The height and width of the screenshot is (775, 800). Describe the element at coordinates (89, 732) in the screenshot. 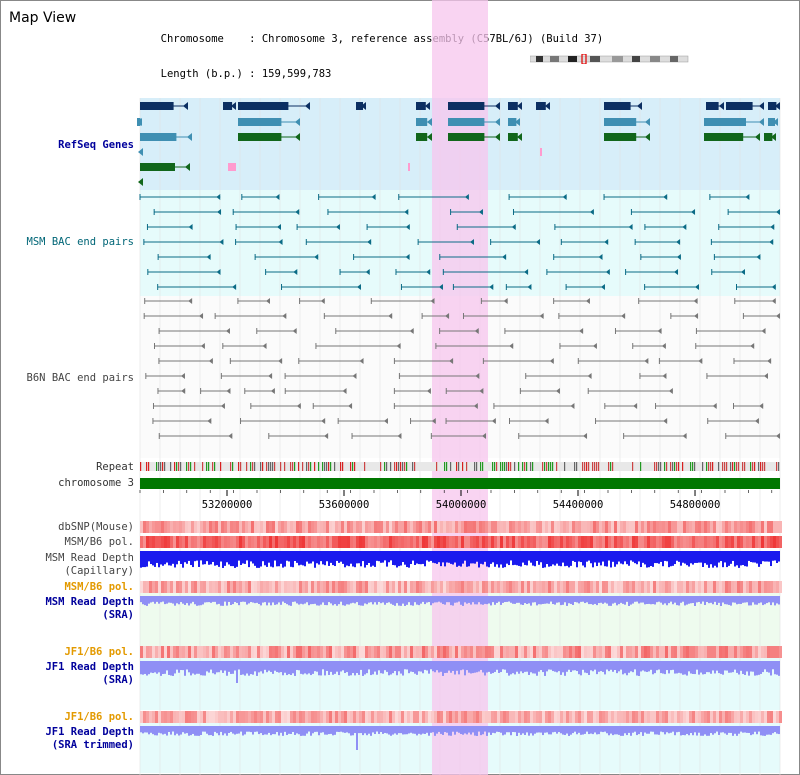

I see `track-label-jf1-depth-trimmed: JF1 Read Depth` at that location.